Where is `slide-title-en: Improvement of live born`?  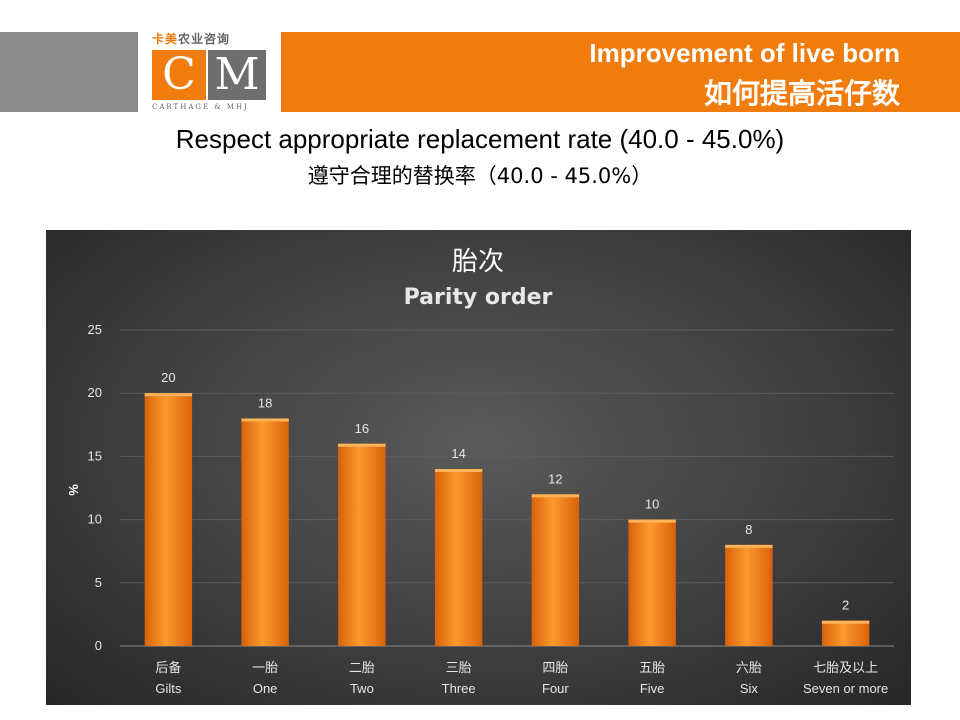 slide-title-en: Improvement of live born is located at coordinates (744, 53).